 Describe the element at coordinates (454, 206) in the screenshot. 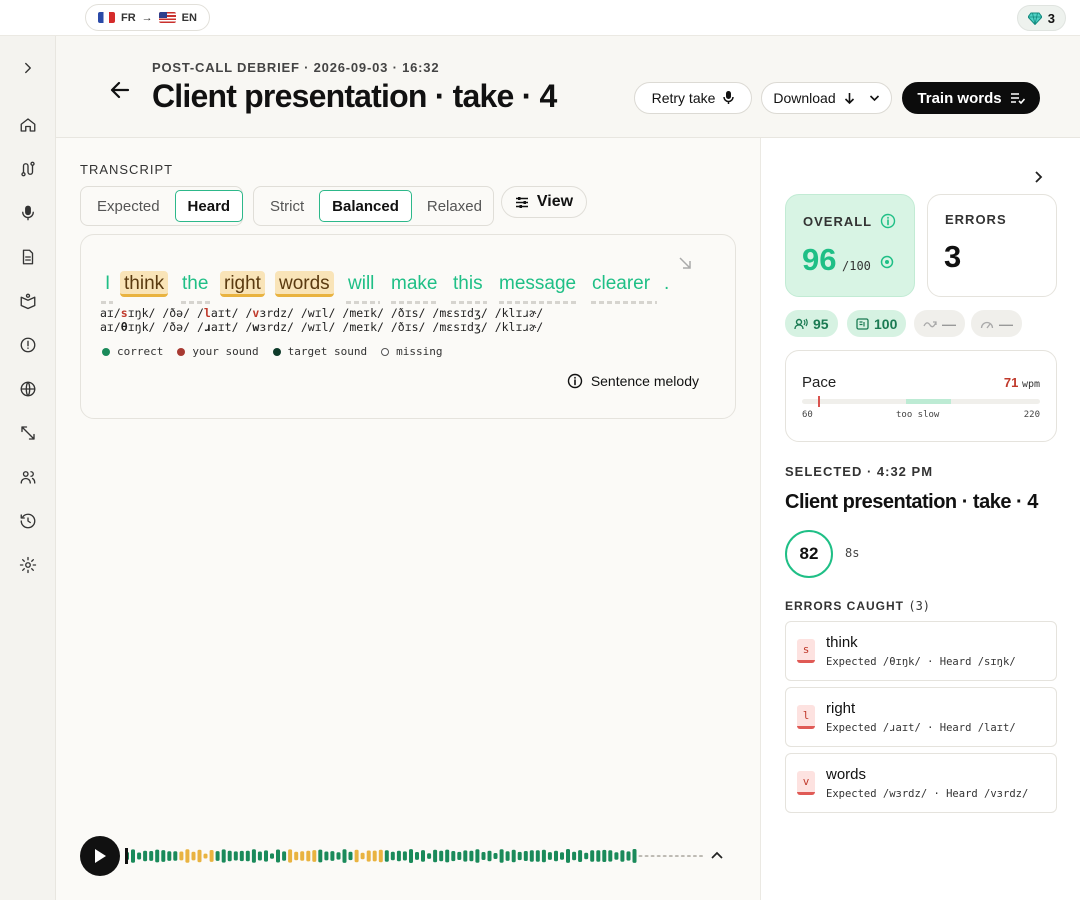

I see `tab-relaxed: Relaxed` at that location.